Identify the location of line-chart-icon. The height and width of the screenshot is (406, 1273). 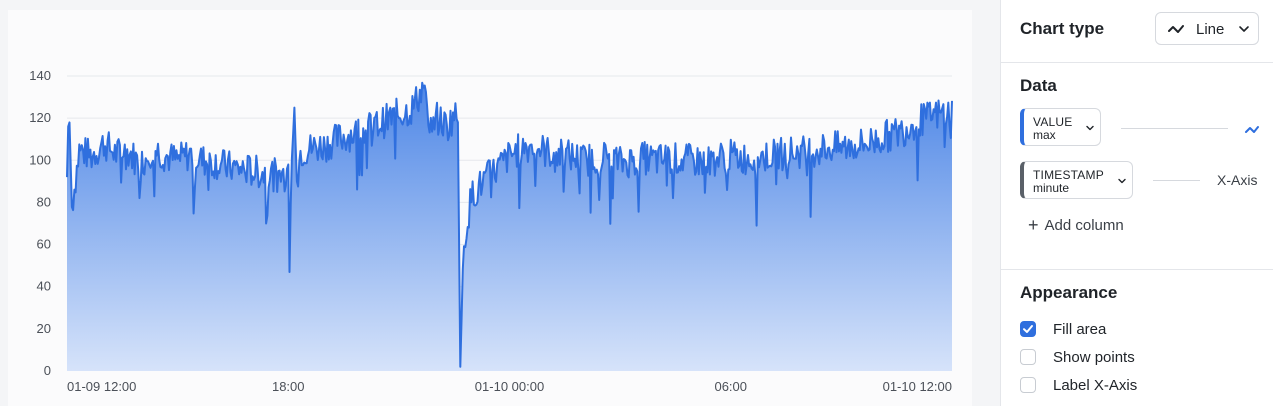
(1176, 29).